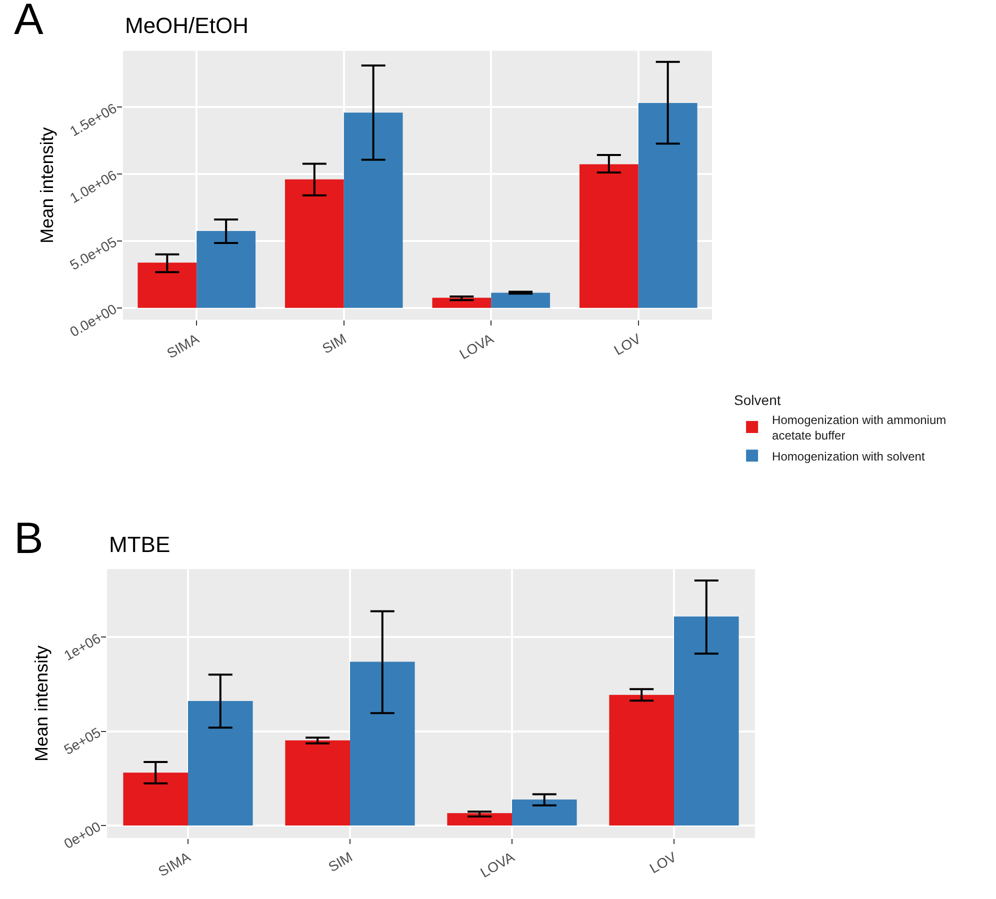 The height and width of the screenshot is (899, 996). I want to click on chart-title: MTBE, so click(139, 544).